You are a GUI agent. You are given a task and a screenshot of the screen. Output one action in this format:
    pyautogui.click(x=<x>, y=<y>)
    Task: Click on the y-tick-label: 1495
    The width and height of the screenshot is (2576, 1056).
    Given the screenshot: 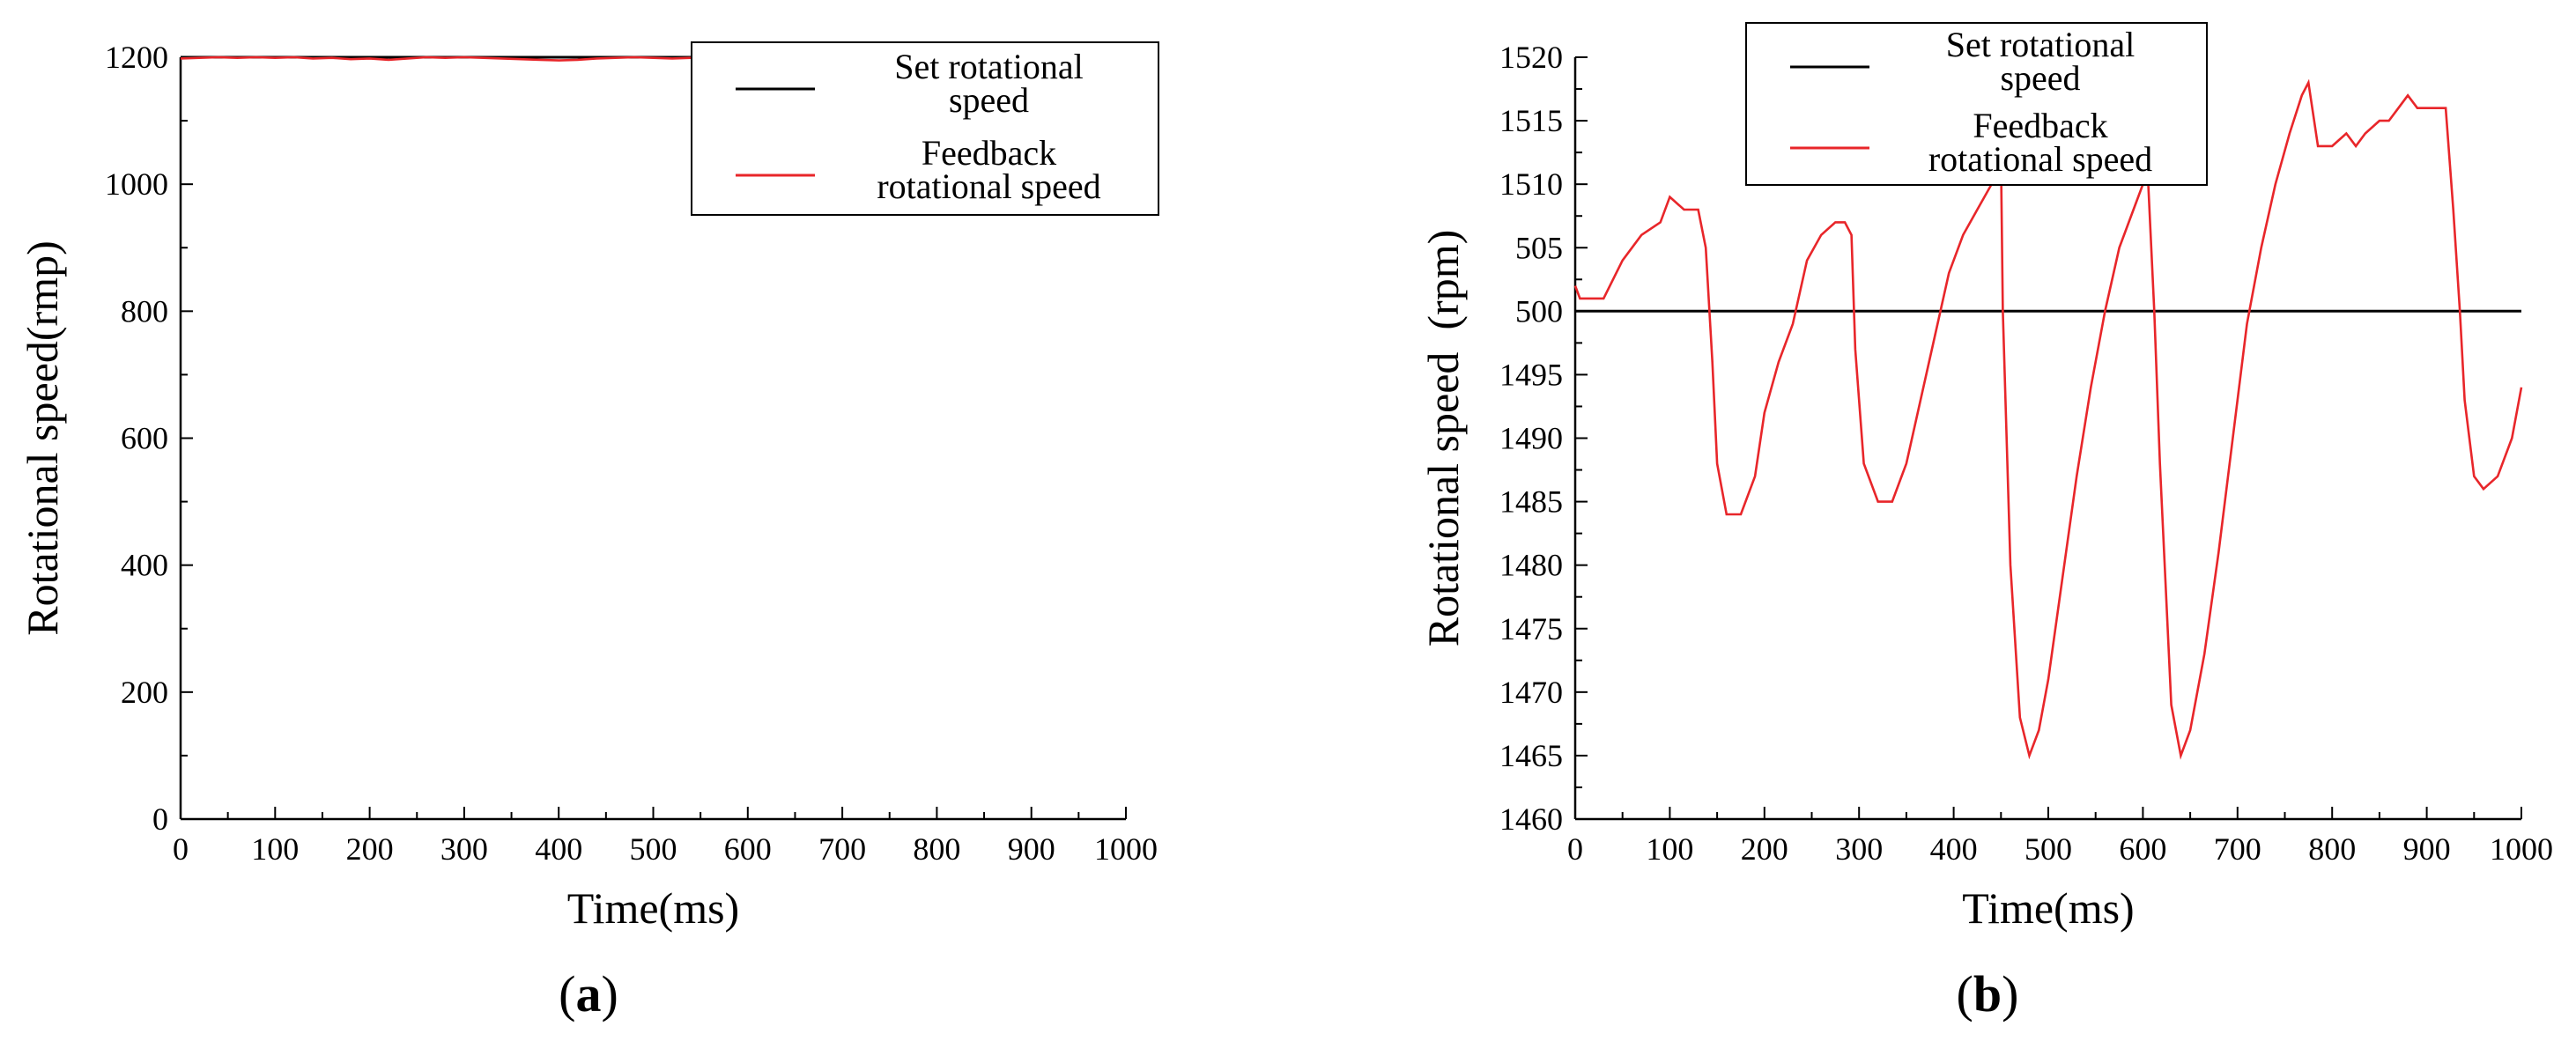 What is the action you would take?
    pyautogui.click(x=1531, y=375)
    